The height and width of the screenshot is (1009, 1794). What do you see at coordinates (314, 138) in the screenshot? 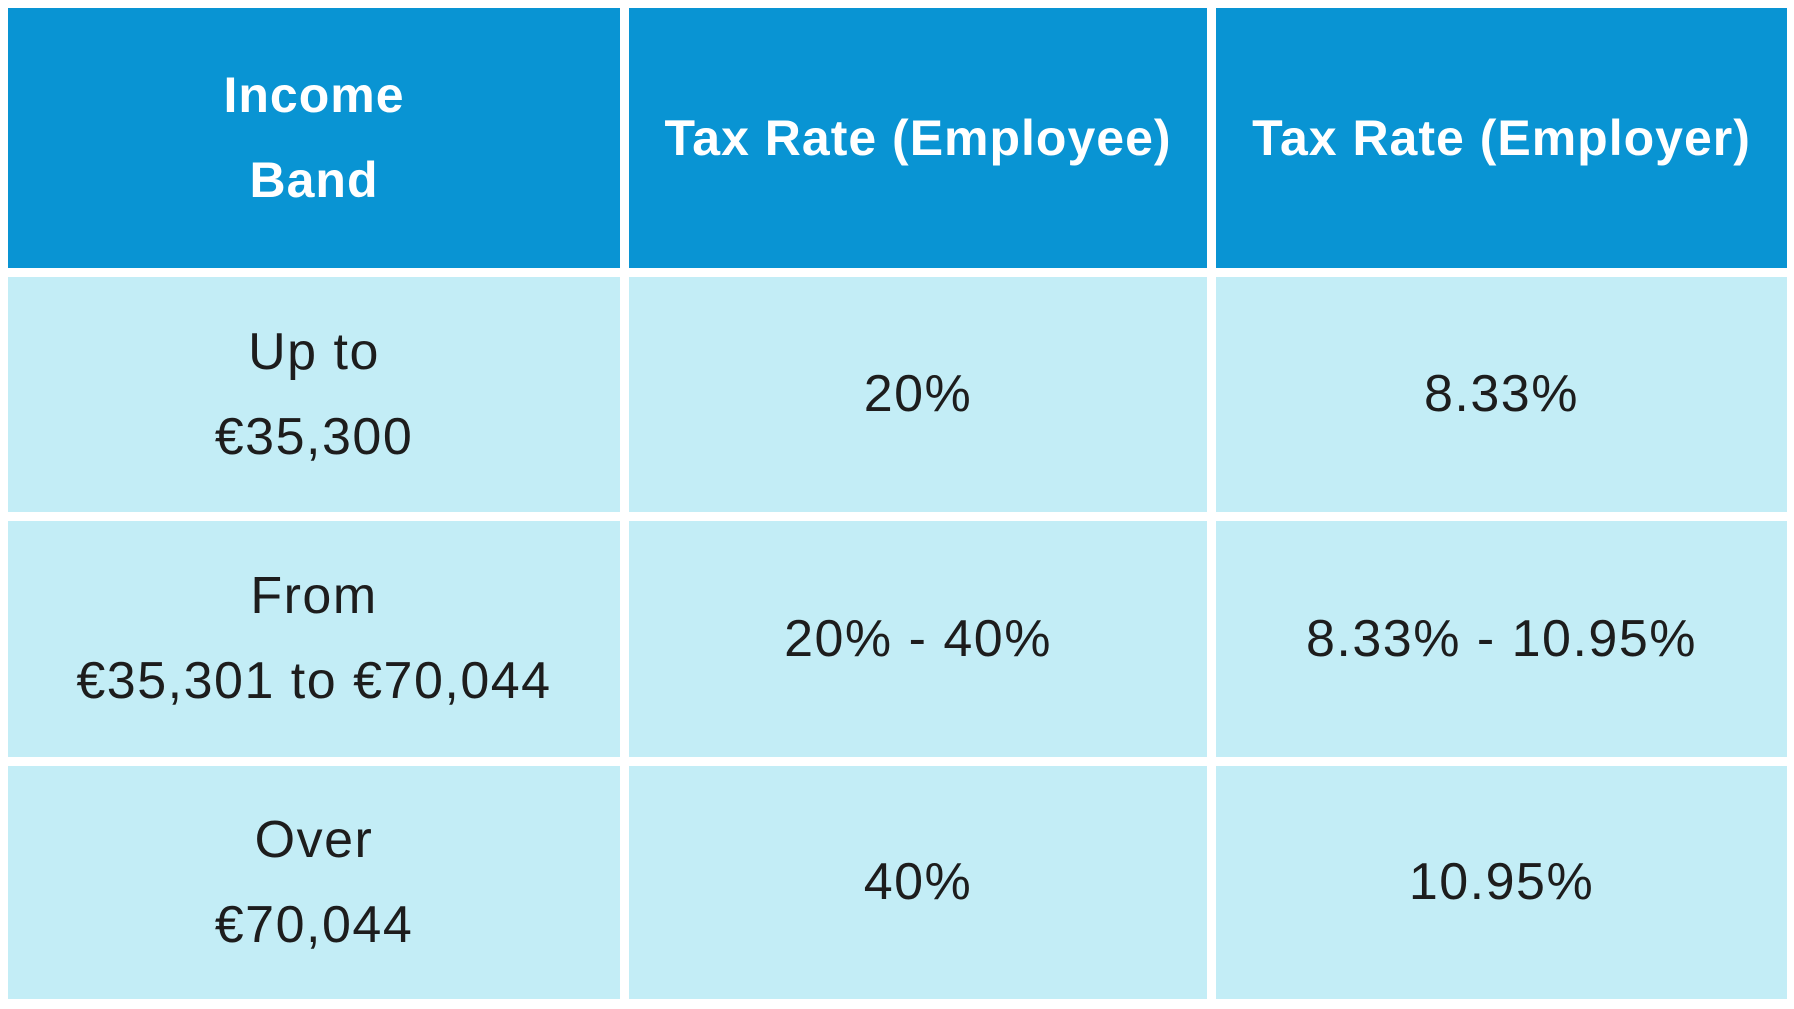
I see `header-cell-income-band: Income Band` at bounding box center [314, 138].